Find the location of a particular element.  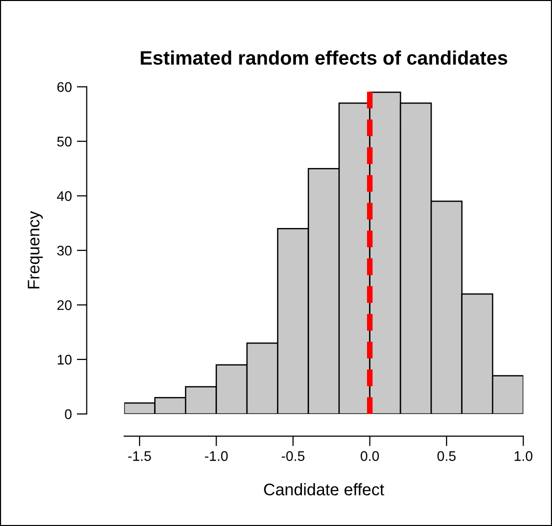

x-tick-label: -1.5 is located at coordinates (139, 456).